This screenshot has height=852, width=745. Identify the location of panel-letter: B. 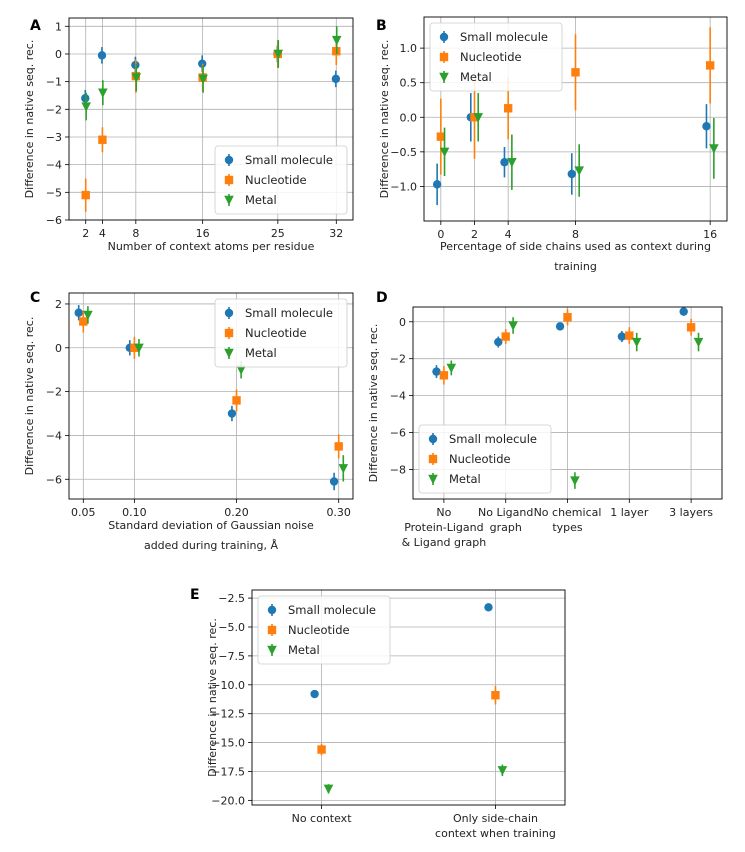
(381, 26).